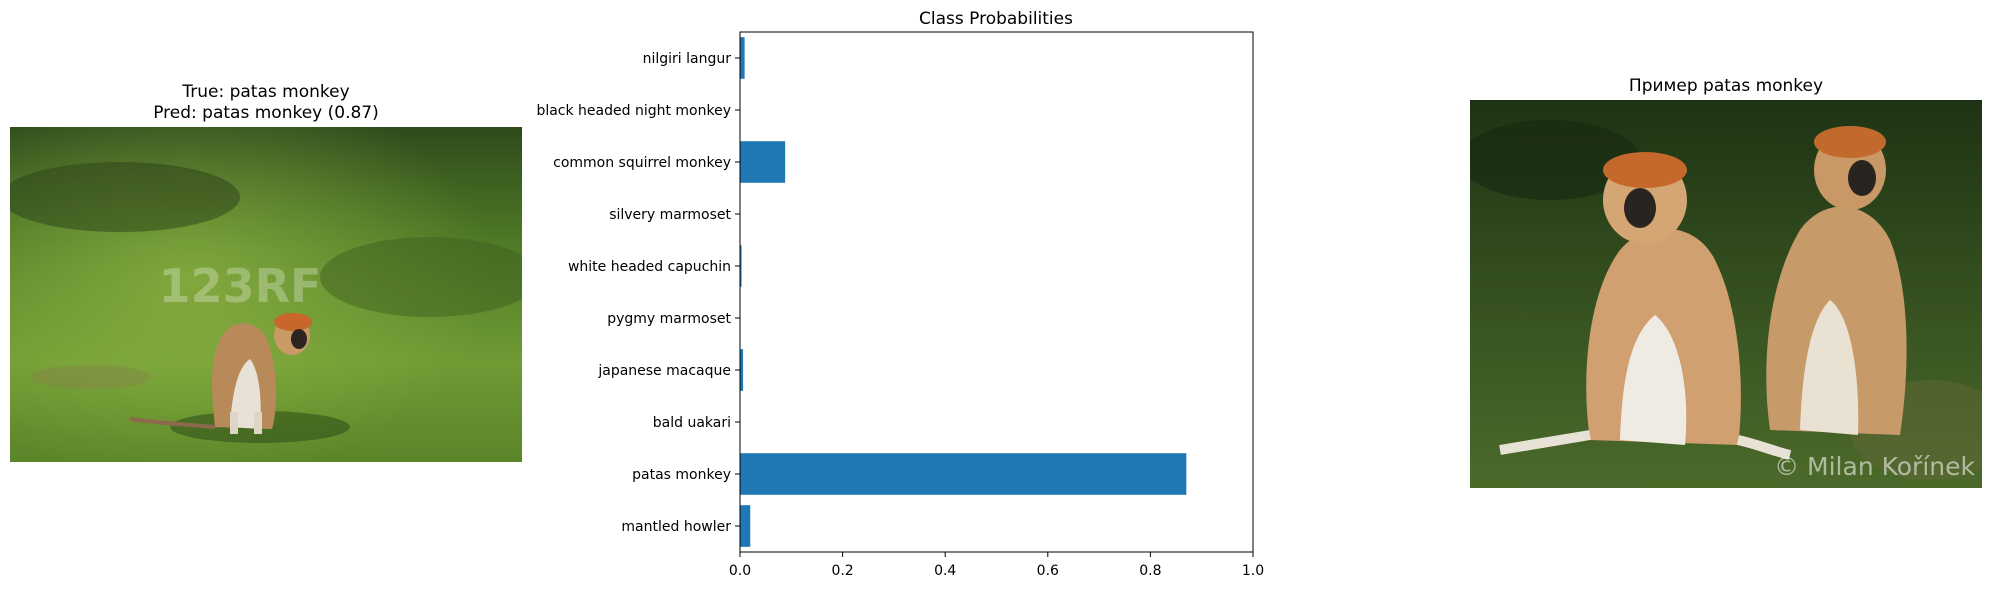  I want to click on bar-japanese-macaque, so click(742, 370).